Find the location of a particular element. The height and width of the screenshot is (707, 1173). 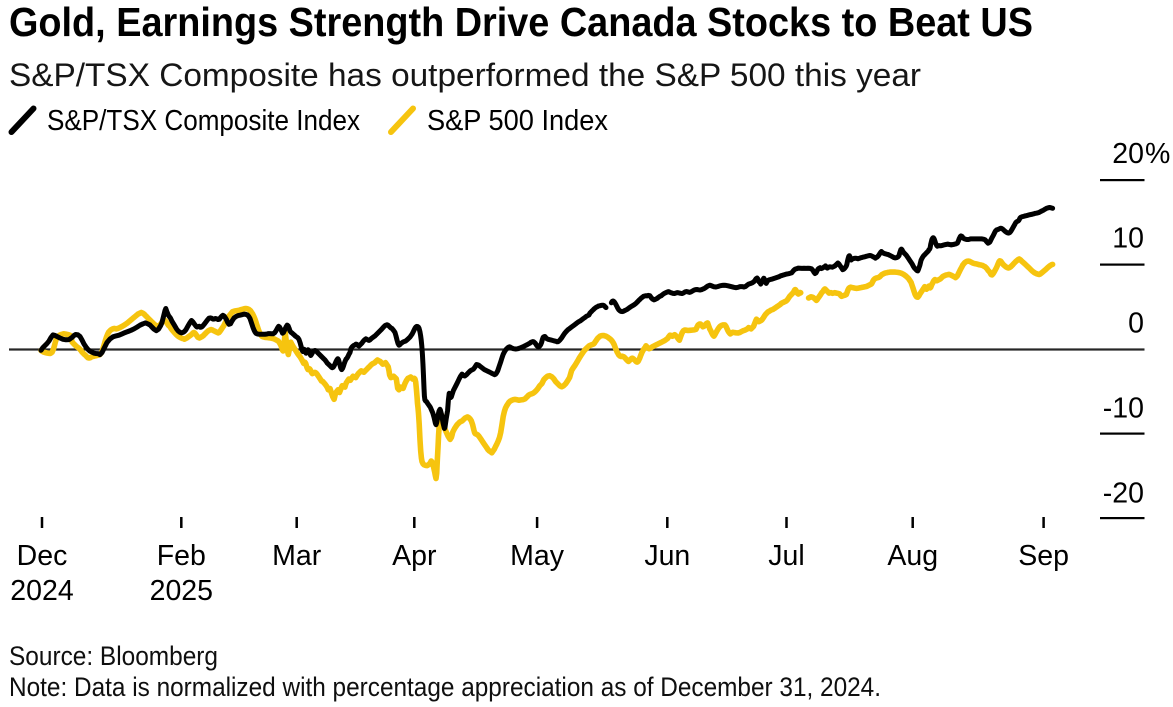

svg-text: Mar is located at coordinates (297, 556).